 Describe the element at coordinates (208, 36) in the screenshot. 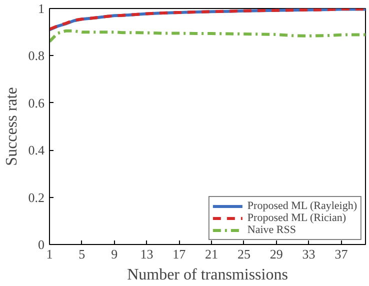

I see `line-series` at that location.